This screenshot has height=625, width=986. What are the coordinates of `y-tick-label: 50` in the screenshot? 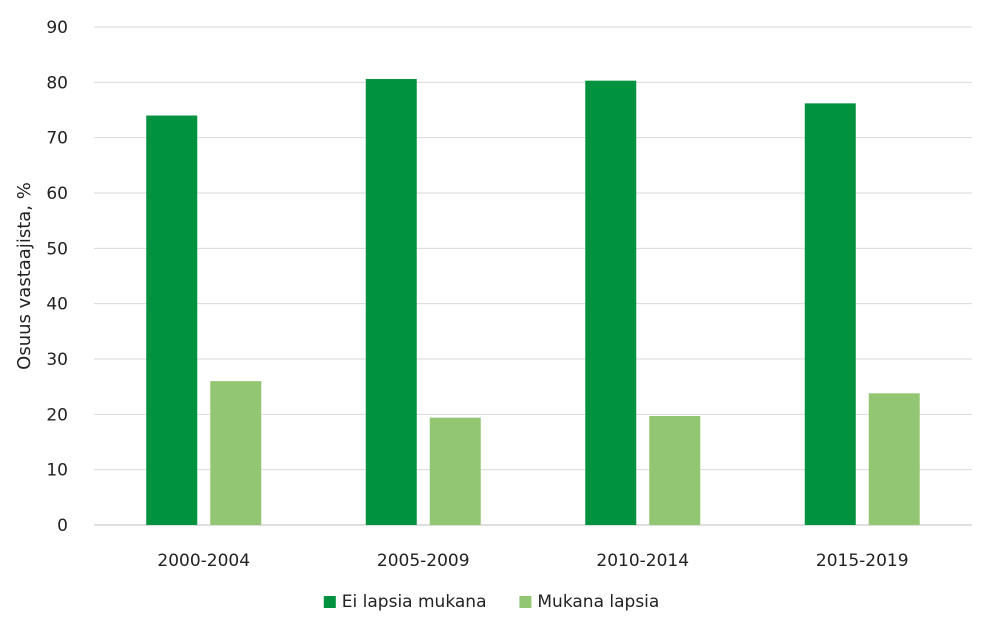 It's located at (57, 249).